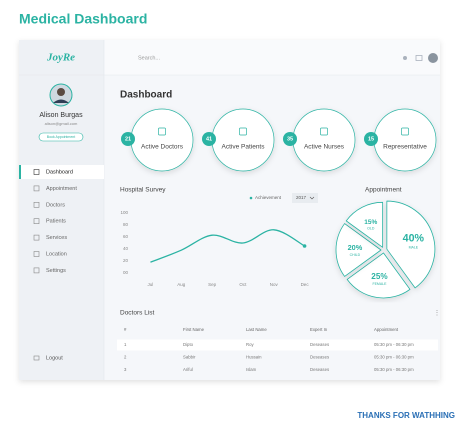 Image resolution: width=474 pixels, height=440 pixels. Describe the element at coordinates (126, 272) in the screenshot. I see `y-tick-label: 00` at that location.